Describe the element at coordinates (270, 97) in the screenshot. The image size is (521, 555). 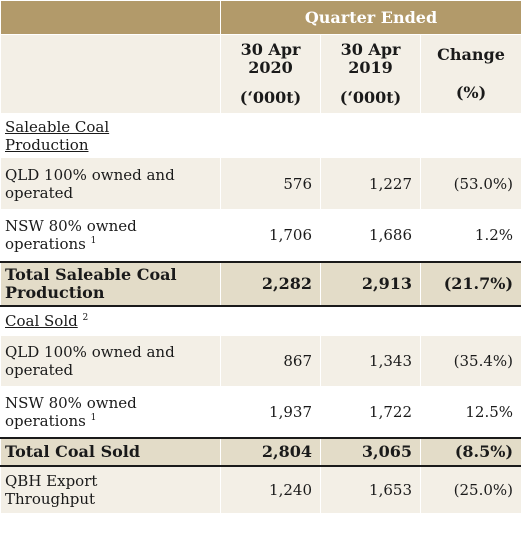
I see `header-2020-unit: (‘000t)` at that location.